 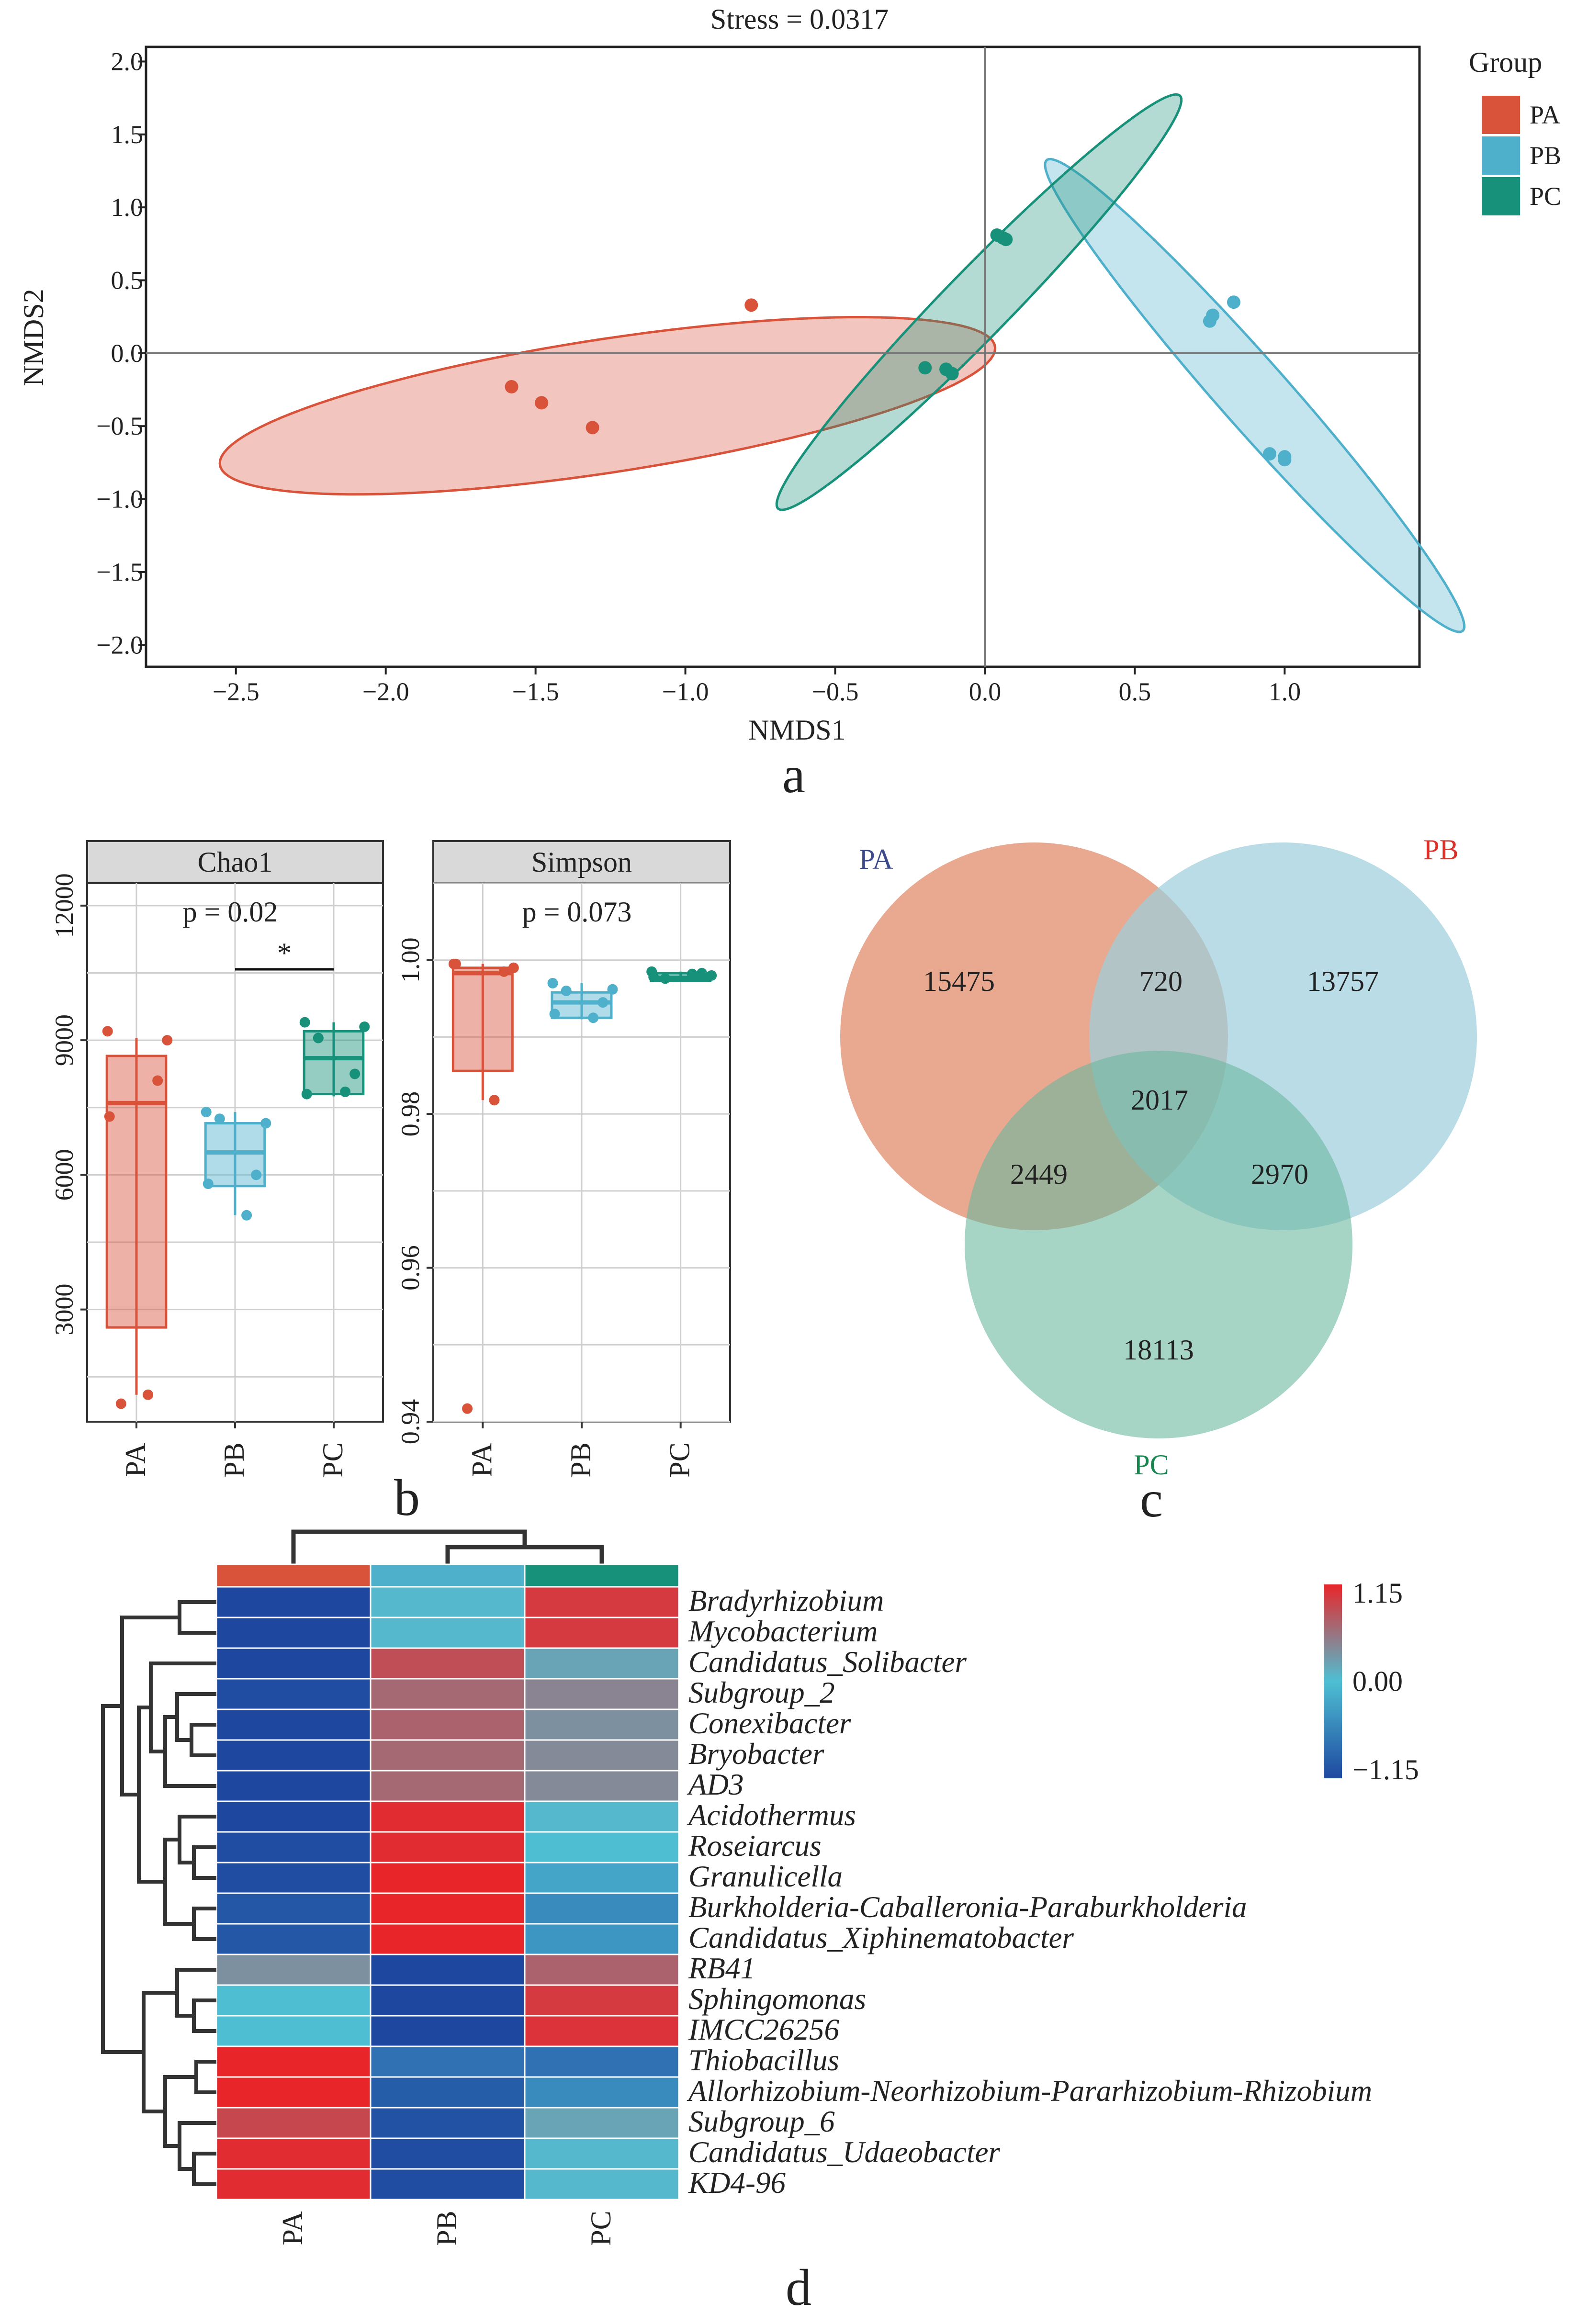 What do you see at coordinates (602, 2092) in the screenshot?
I see `heat-cell-Allorhizobium-Neorhizobium-Pararhizobium-Rhizobium-PC` at bounding box center [602, 2092].